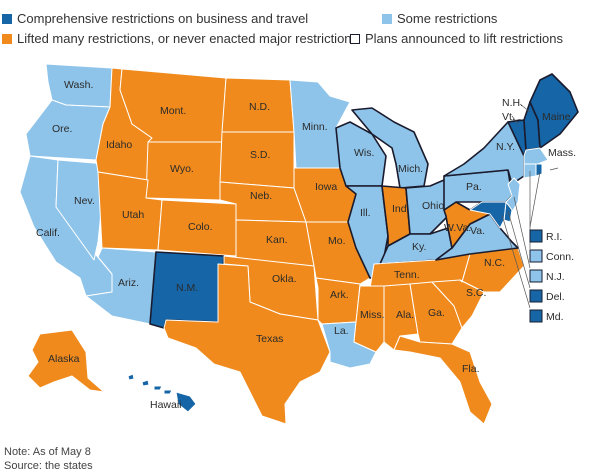 Image resolution: width=593 pixels, height=475 pixels. I want to click on label-ill: Ill., so click(365, 213).